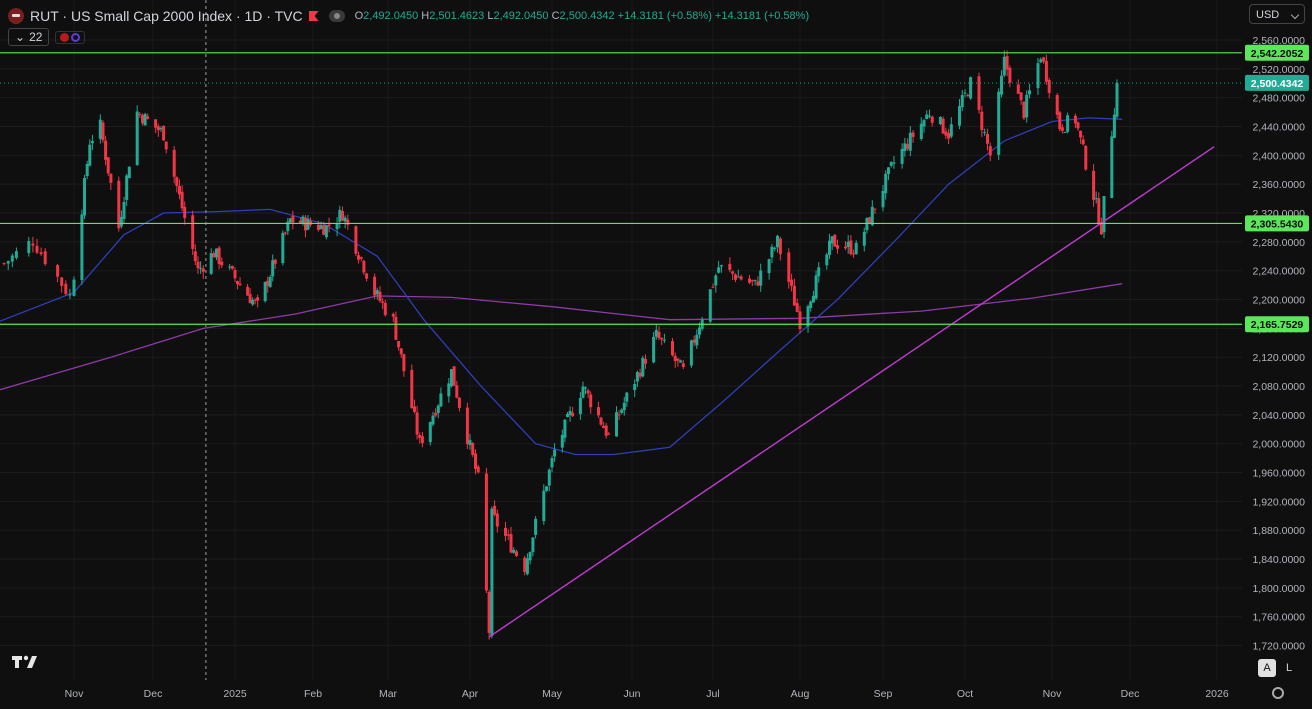  What do you see at coordinates (336, 16) in the screenshot?
I see `eye-icon` at bounding box center [336, 16].